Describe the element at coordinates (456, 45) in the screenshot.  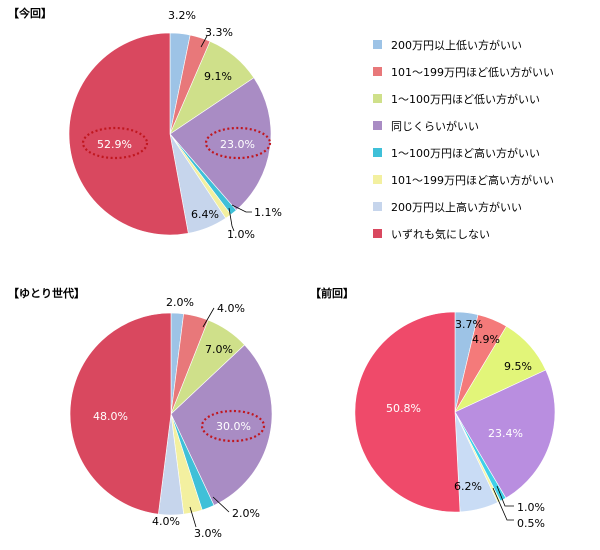
I see `legend-label: 200万円以上低い方がいい` at that location.